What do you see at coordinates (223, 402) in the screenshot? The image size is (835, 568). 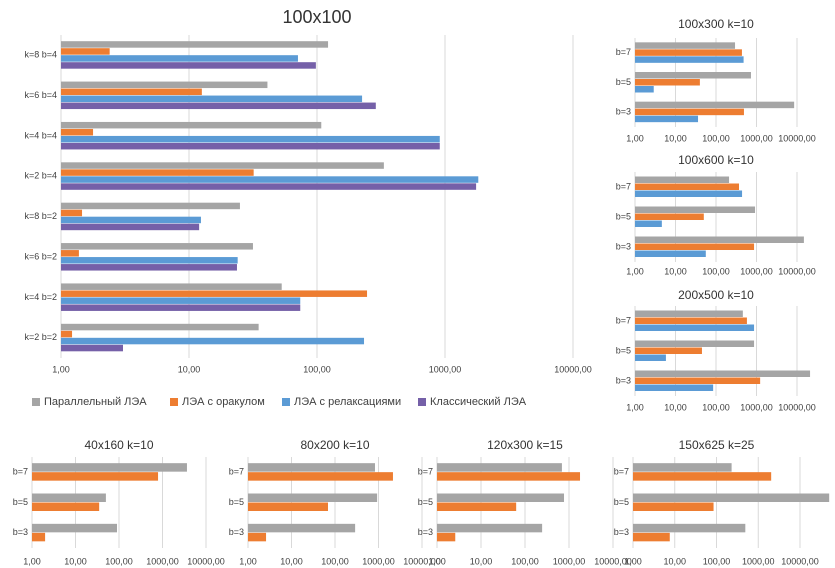 I see `legend-label: ЛЭА с оракулом` at bounding box center [223, 402].